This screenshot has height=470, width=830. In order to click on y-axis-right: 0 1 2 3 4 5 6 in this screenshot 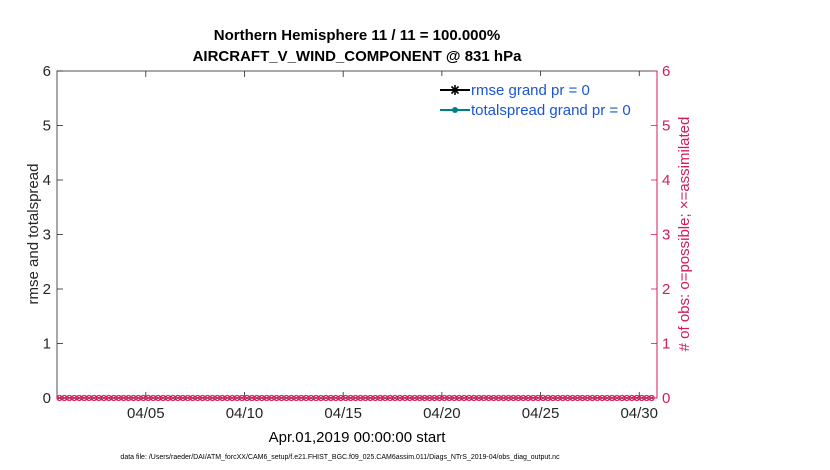, I will do `click(660, 235)`.